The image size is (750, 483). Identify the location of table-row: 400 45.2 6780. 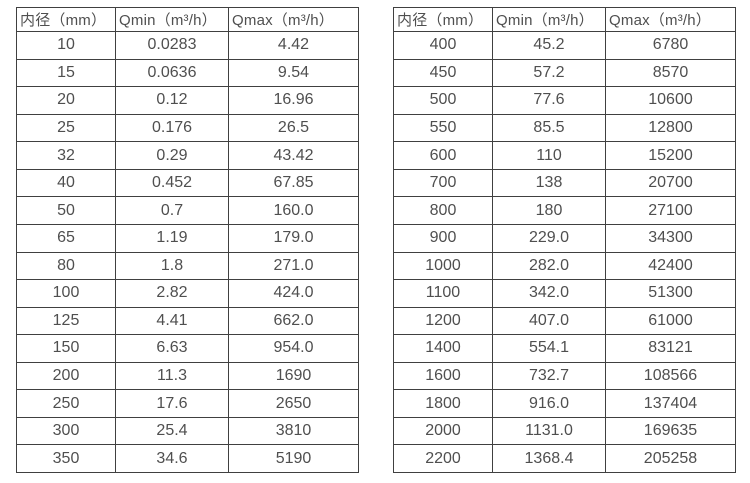
(564, 45).